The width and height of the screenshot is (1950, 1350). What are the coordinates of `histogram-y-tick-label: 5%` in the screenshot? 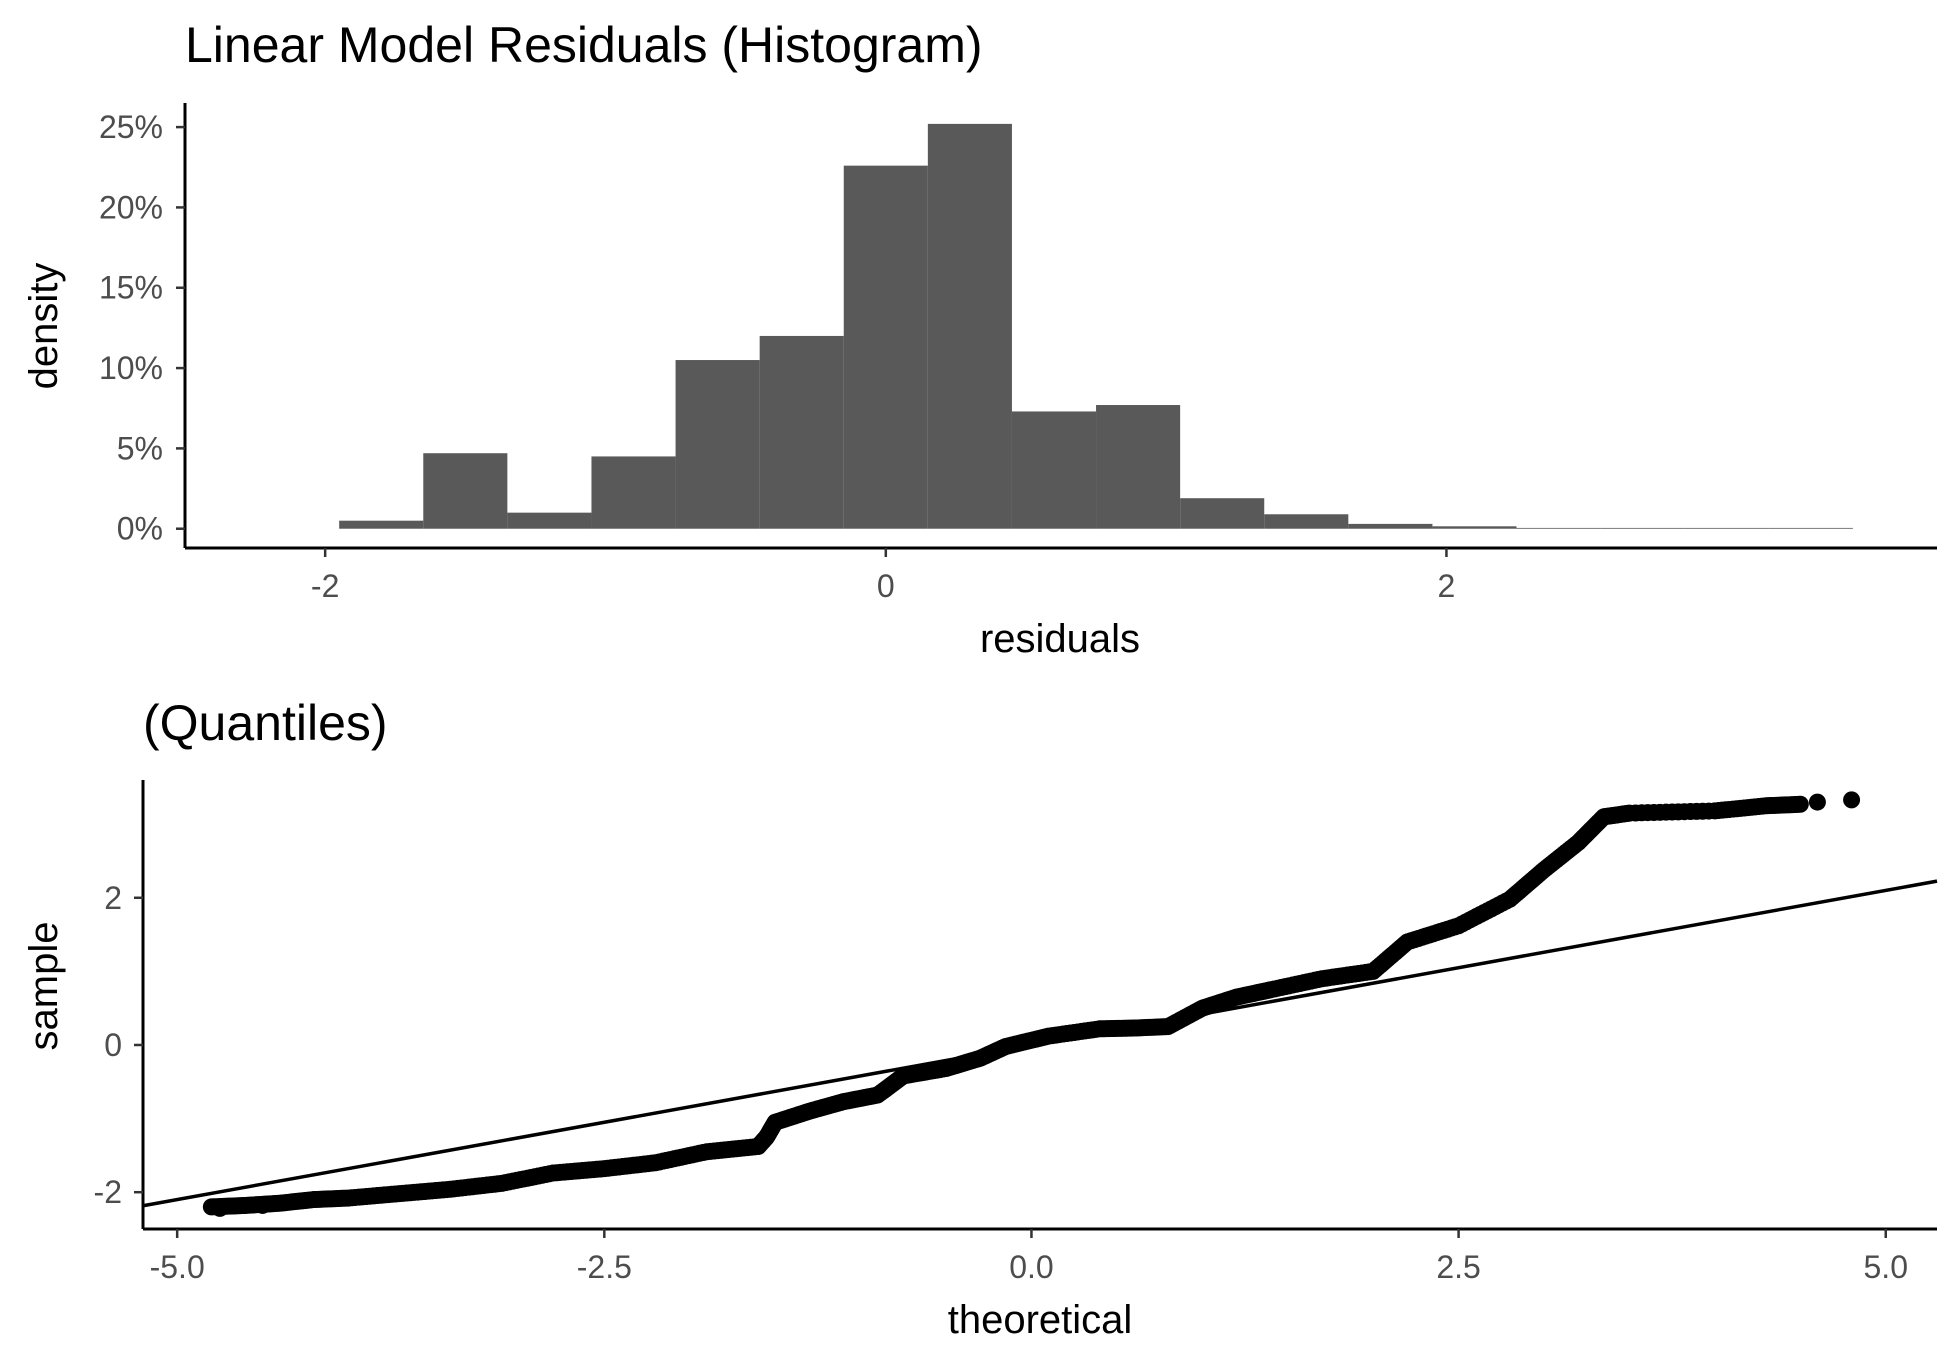 It's located at (140, 448).